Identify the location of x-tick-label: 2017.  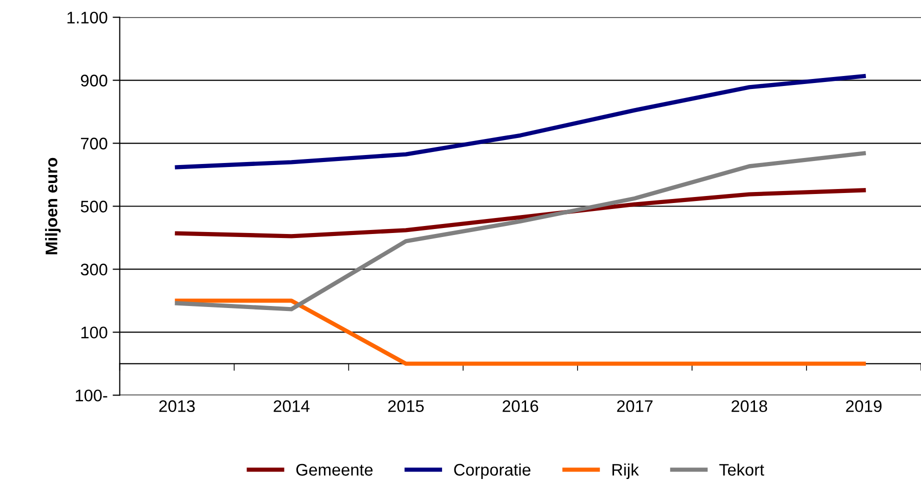
(635, 406).